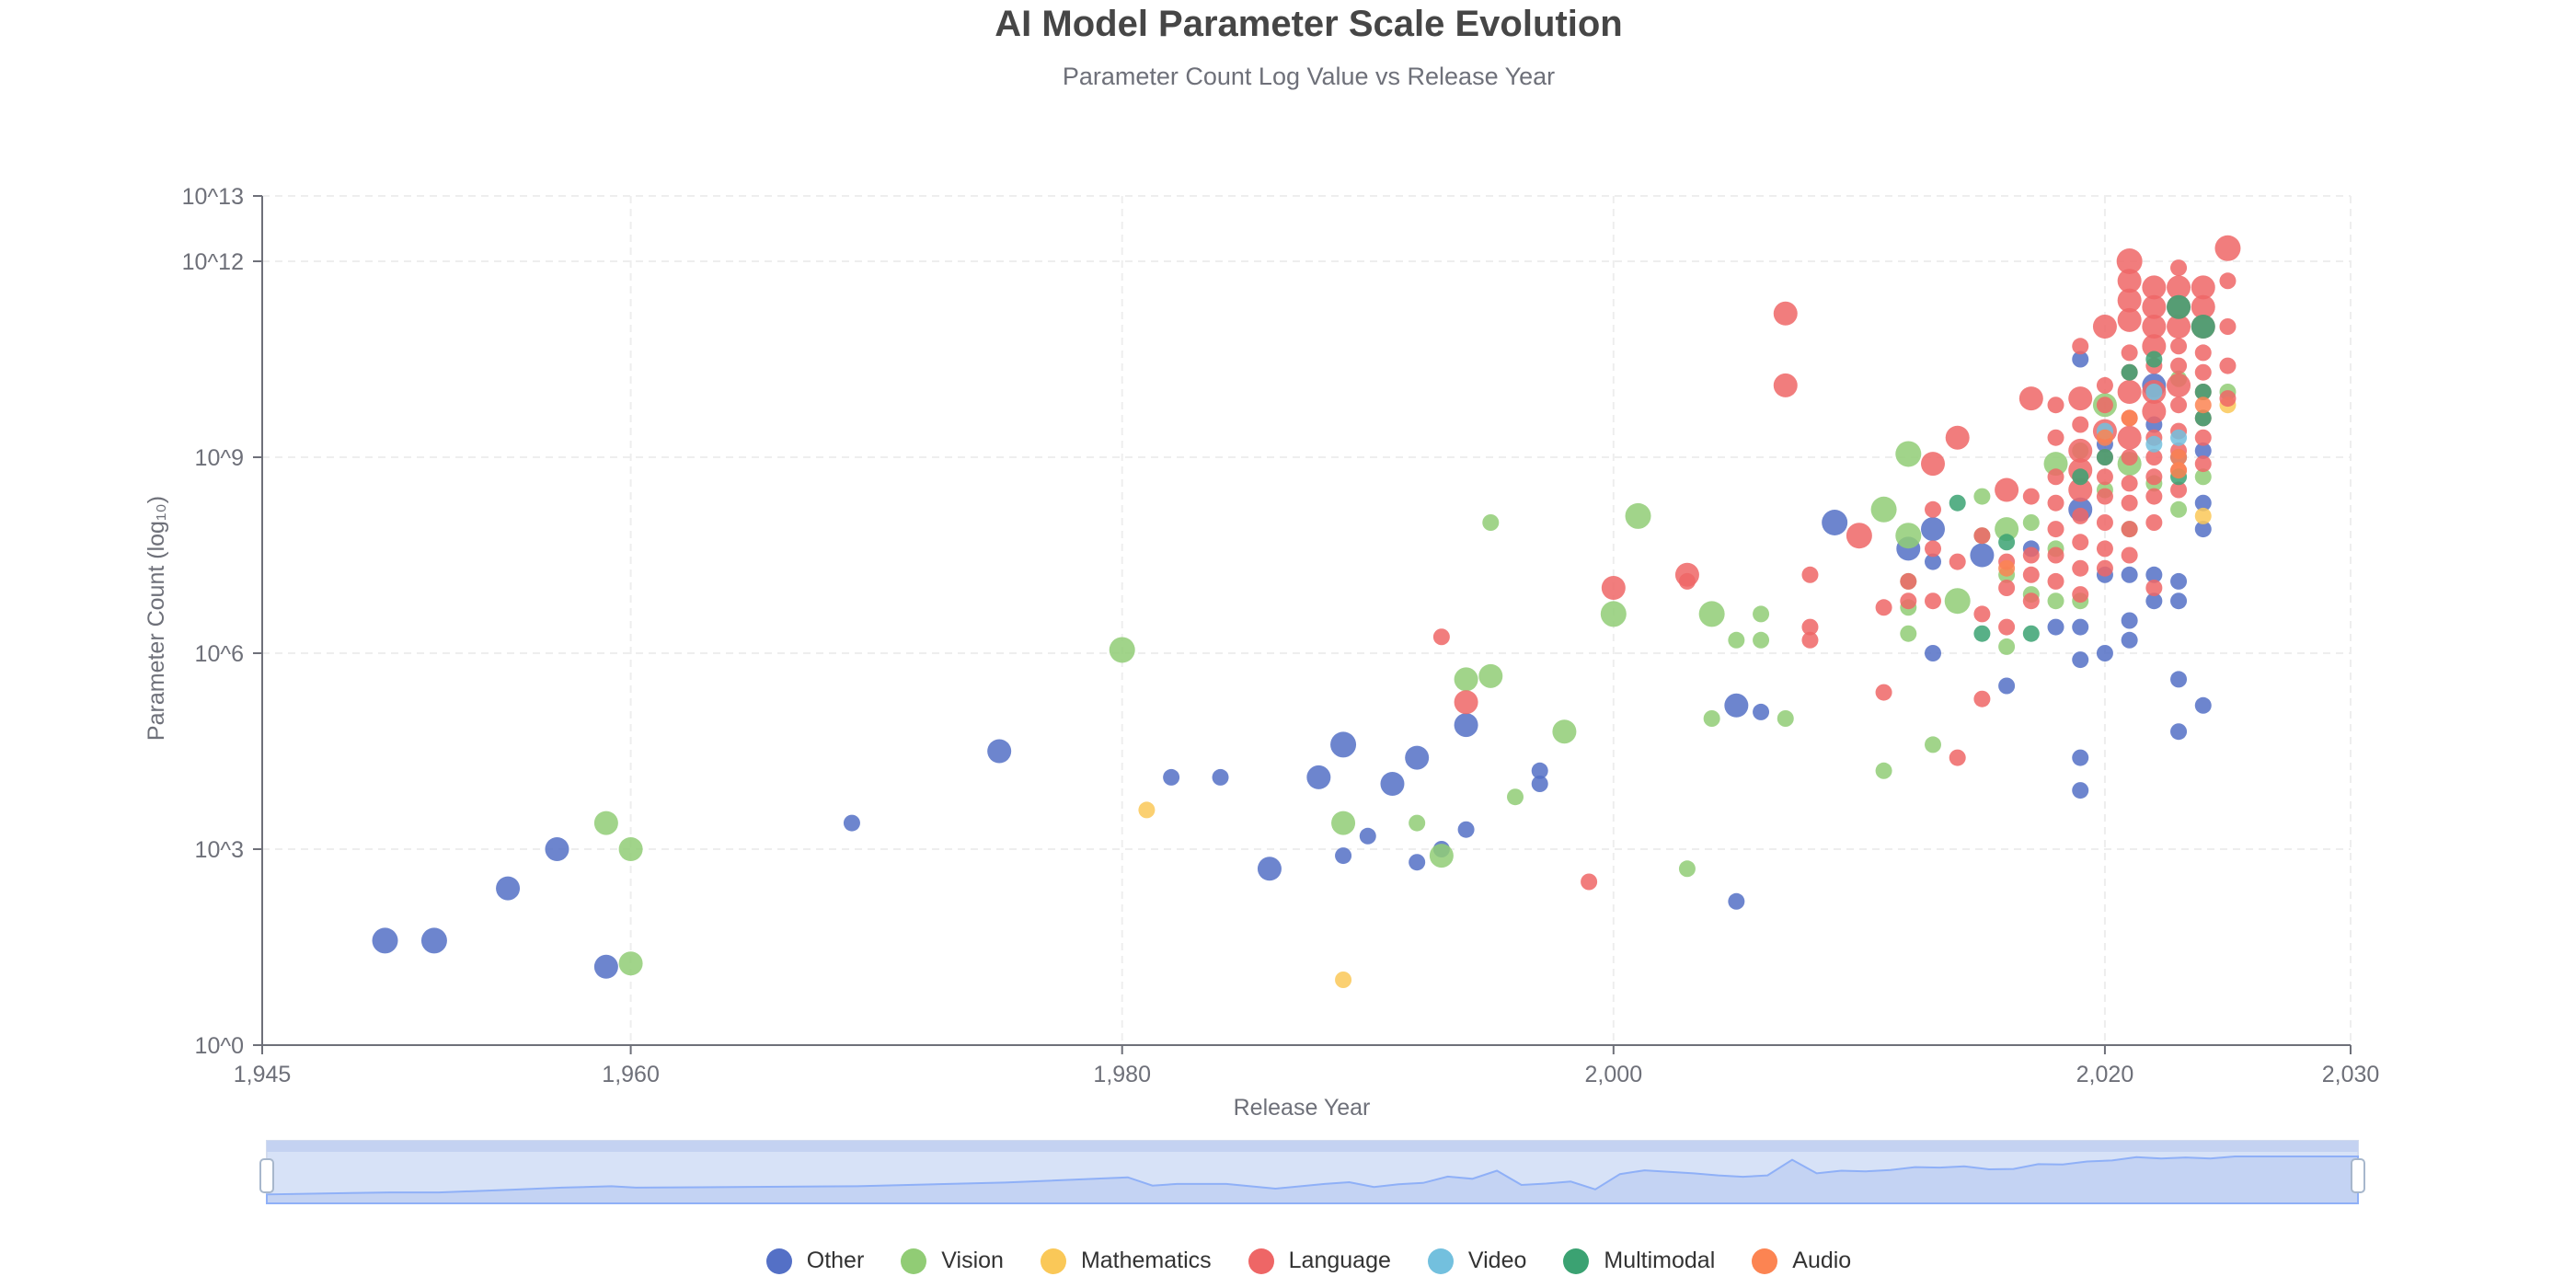 The height and width of the screenshot is (1288, 2576). What do you see at coordinates (266, 1175) in the screenshot?
I see `datazoom-left-handle` at bounding box center [266, 1175].